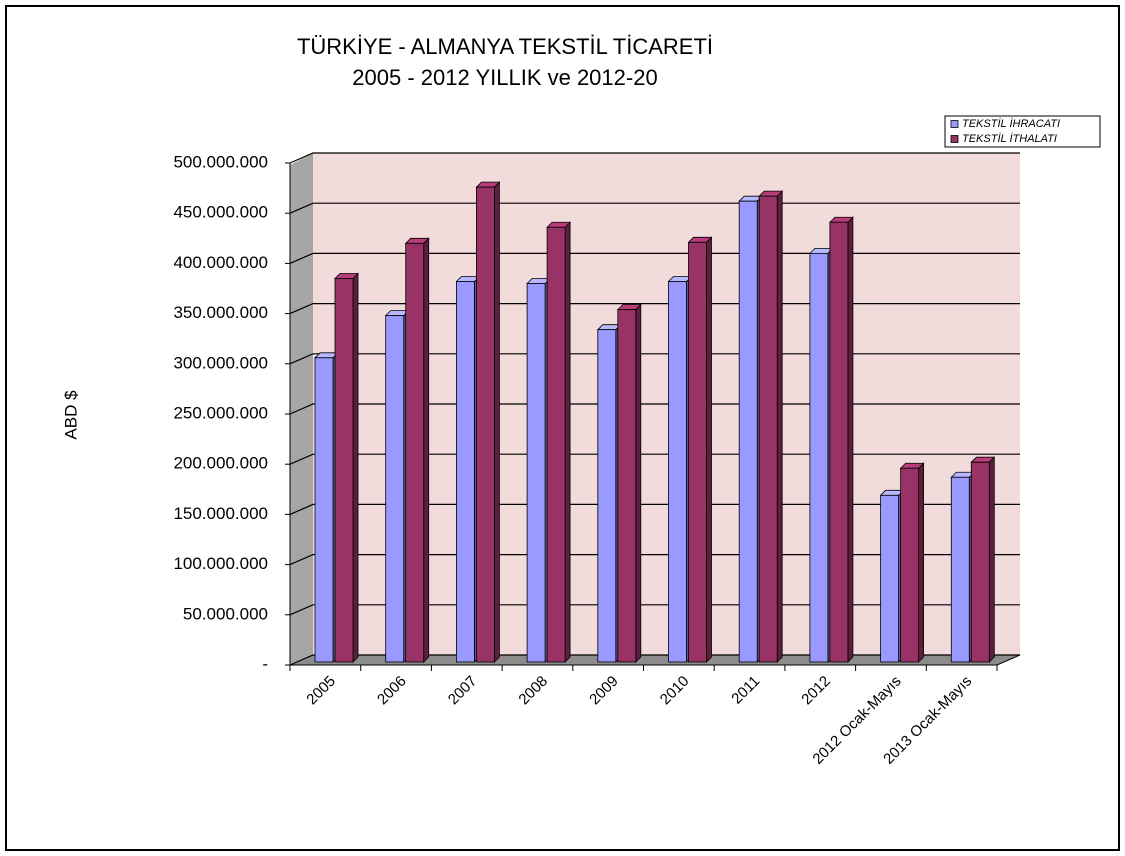 This screenshot has height=856, width=1125. Describe the element at coordinates (220, 563) in the screenshot. I see `y-tick-label: 100.000.000` at that location.